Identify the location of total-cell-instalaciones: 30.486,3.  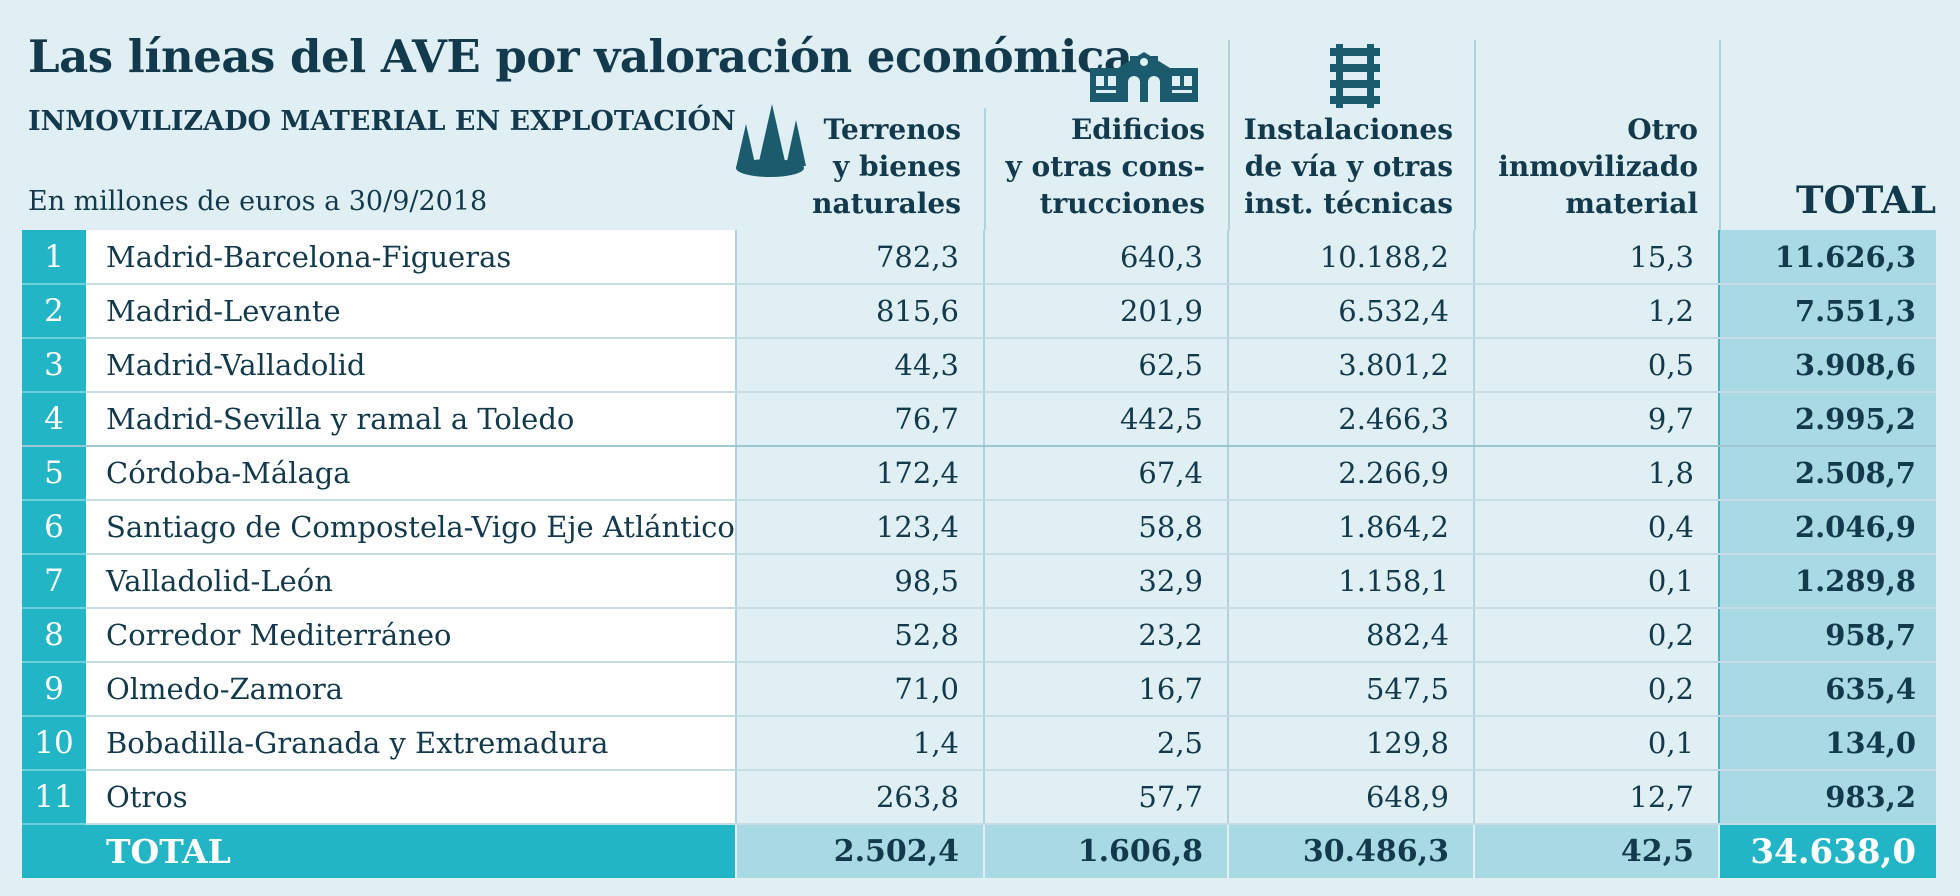
(1350, 851).